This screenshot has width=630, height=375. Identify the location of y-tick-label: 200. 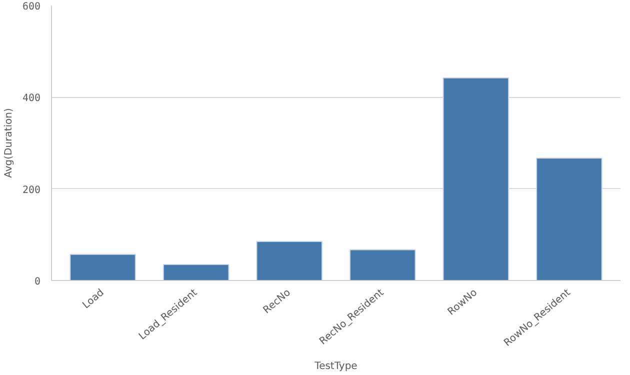
(31, 190).